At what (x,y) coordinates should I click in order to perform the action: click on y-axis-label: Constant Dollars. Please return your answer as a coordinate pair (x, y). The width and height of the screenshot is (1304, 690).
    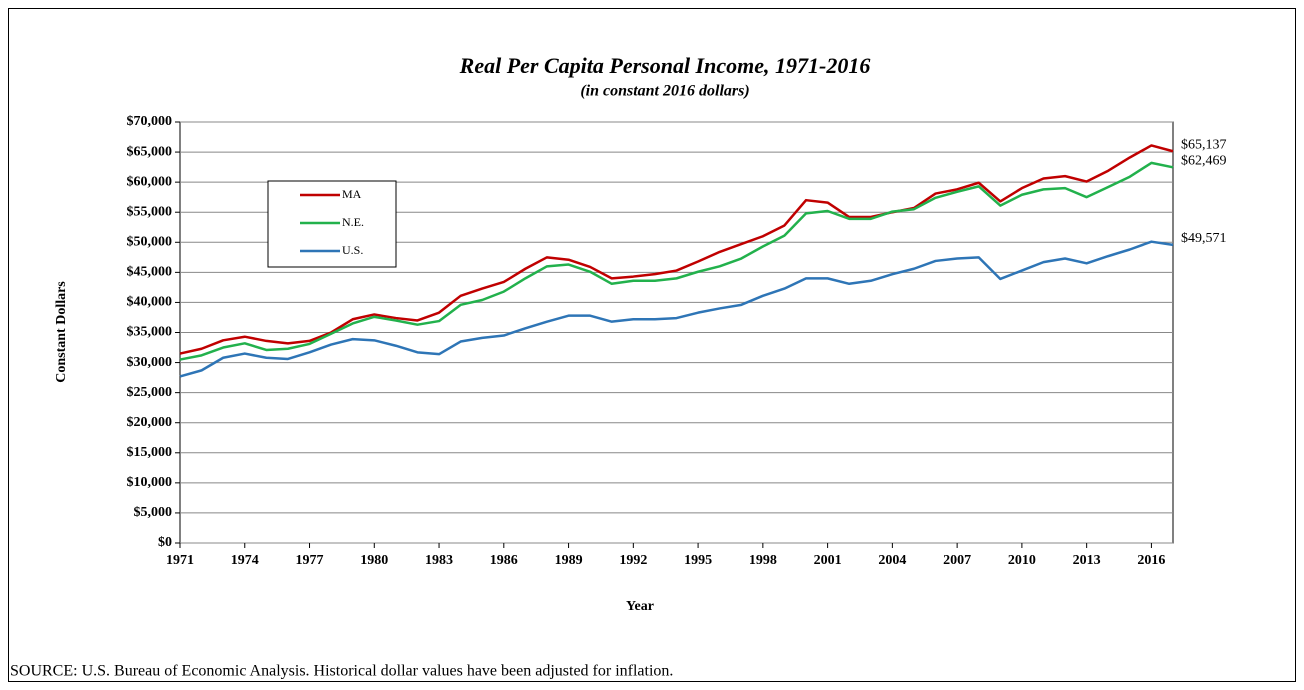
    Looking at the image, I should click on (61, 332).